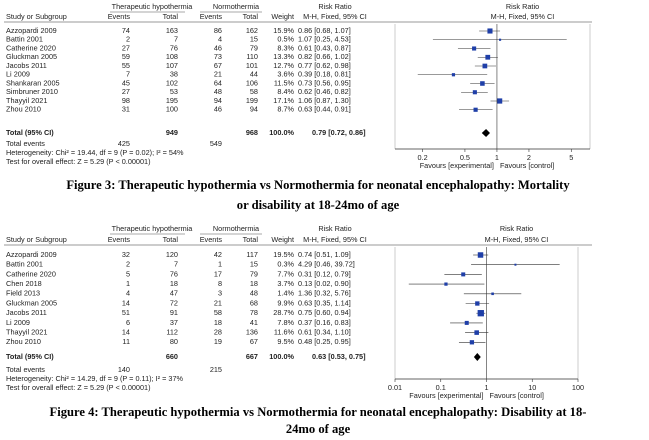  Describe the element at coordinates (324, 312) in the screenshot. I see `cell: 0.75 [0.60, 0.94]` at that location.